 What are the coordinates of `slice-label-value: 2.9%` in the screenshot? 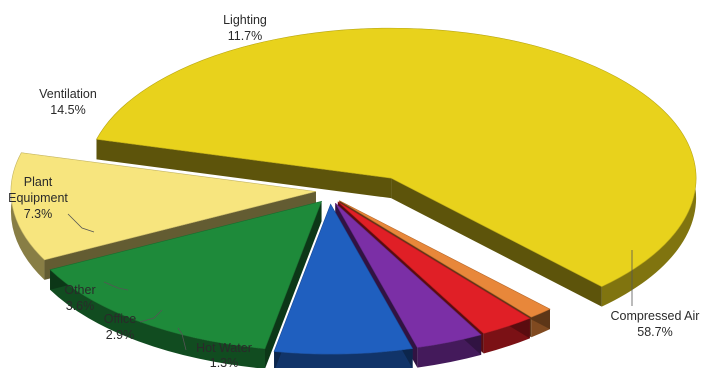 It's located at (120, 335).